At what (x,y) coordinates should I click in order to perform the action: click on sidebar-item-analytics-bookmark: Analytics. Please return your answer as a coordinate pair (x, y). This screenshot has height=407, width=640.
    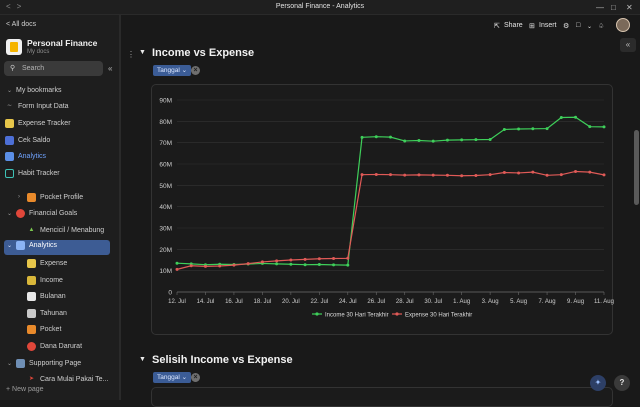
    Looking at the image, I should click on (60, 158).